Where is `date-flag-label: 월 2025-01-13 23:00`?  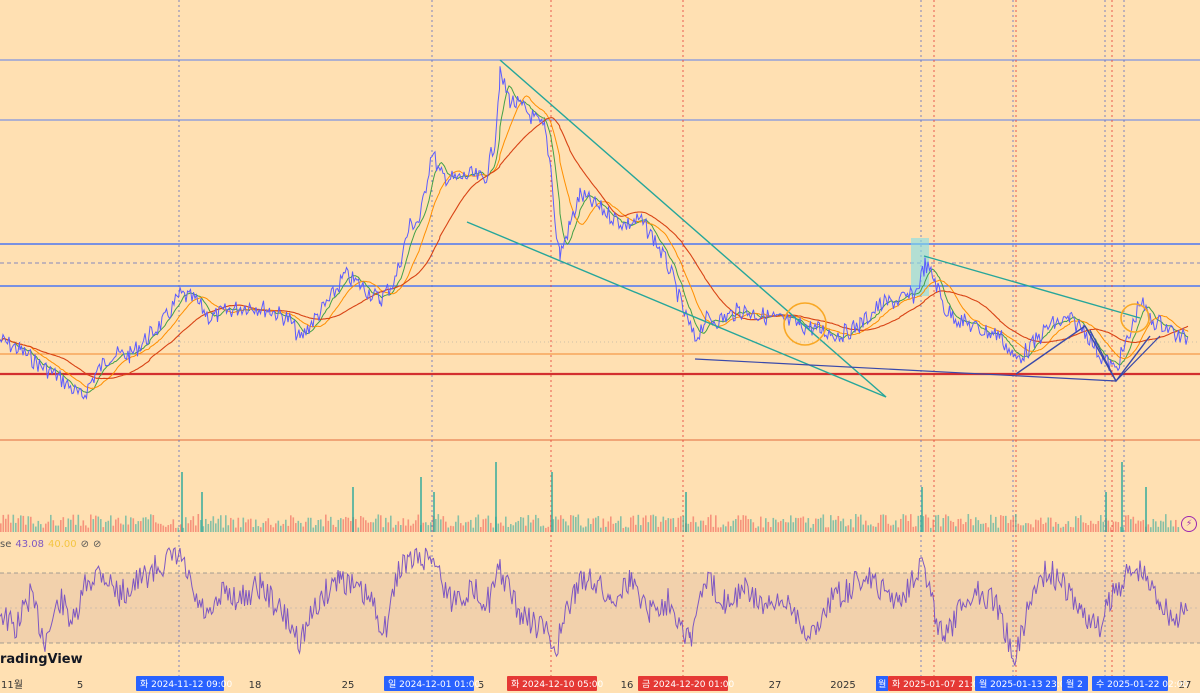
date-flag-label: 월 2025-01-13 23:00 is located at coordinates (1025, 684).